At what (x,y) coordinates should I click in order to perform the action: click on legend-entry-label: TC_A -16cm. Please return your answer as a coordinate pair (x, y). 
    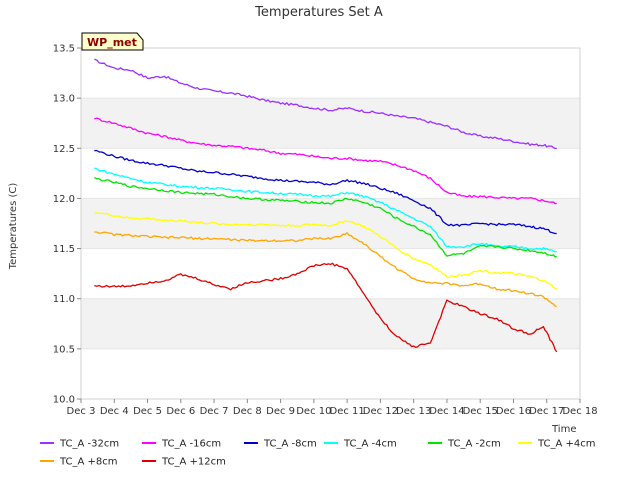
    Looking at the image, I should click on (191, 444).